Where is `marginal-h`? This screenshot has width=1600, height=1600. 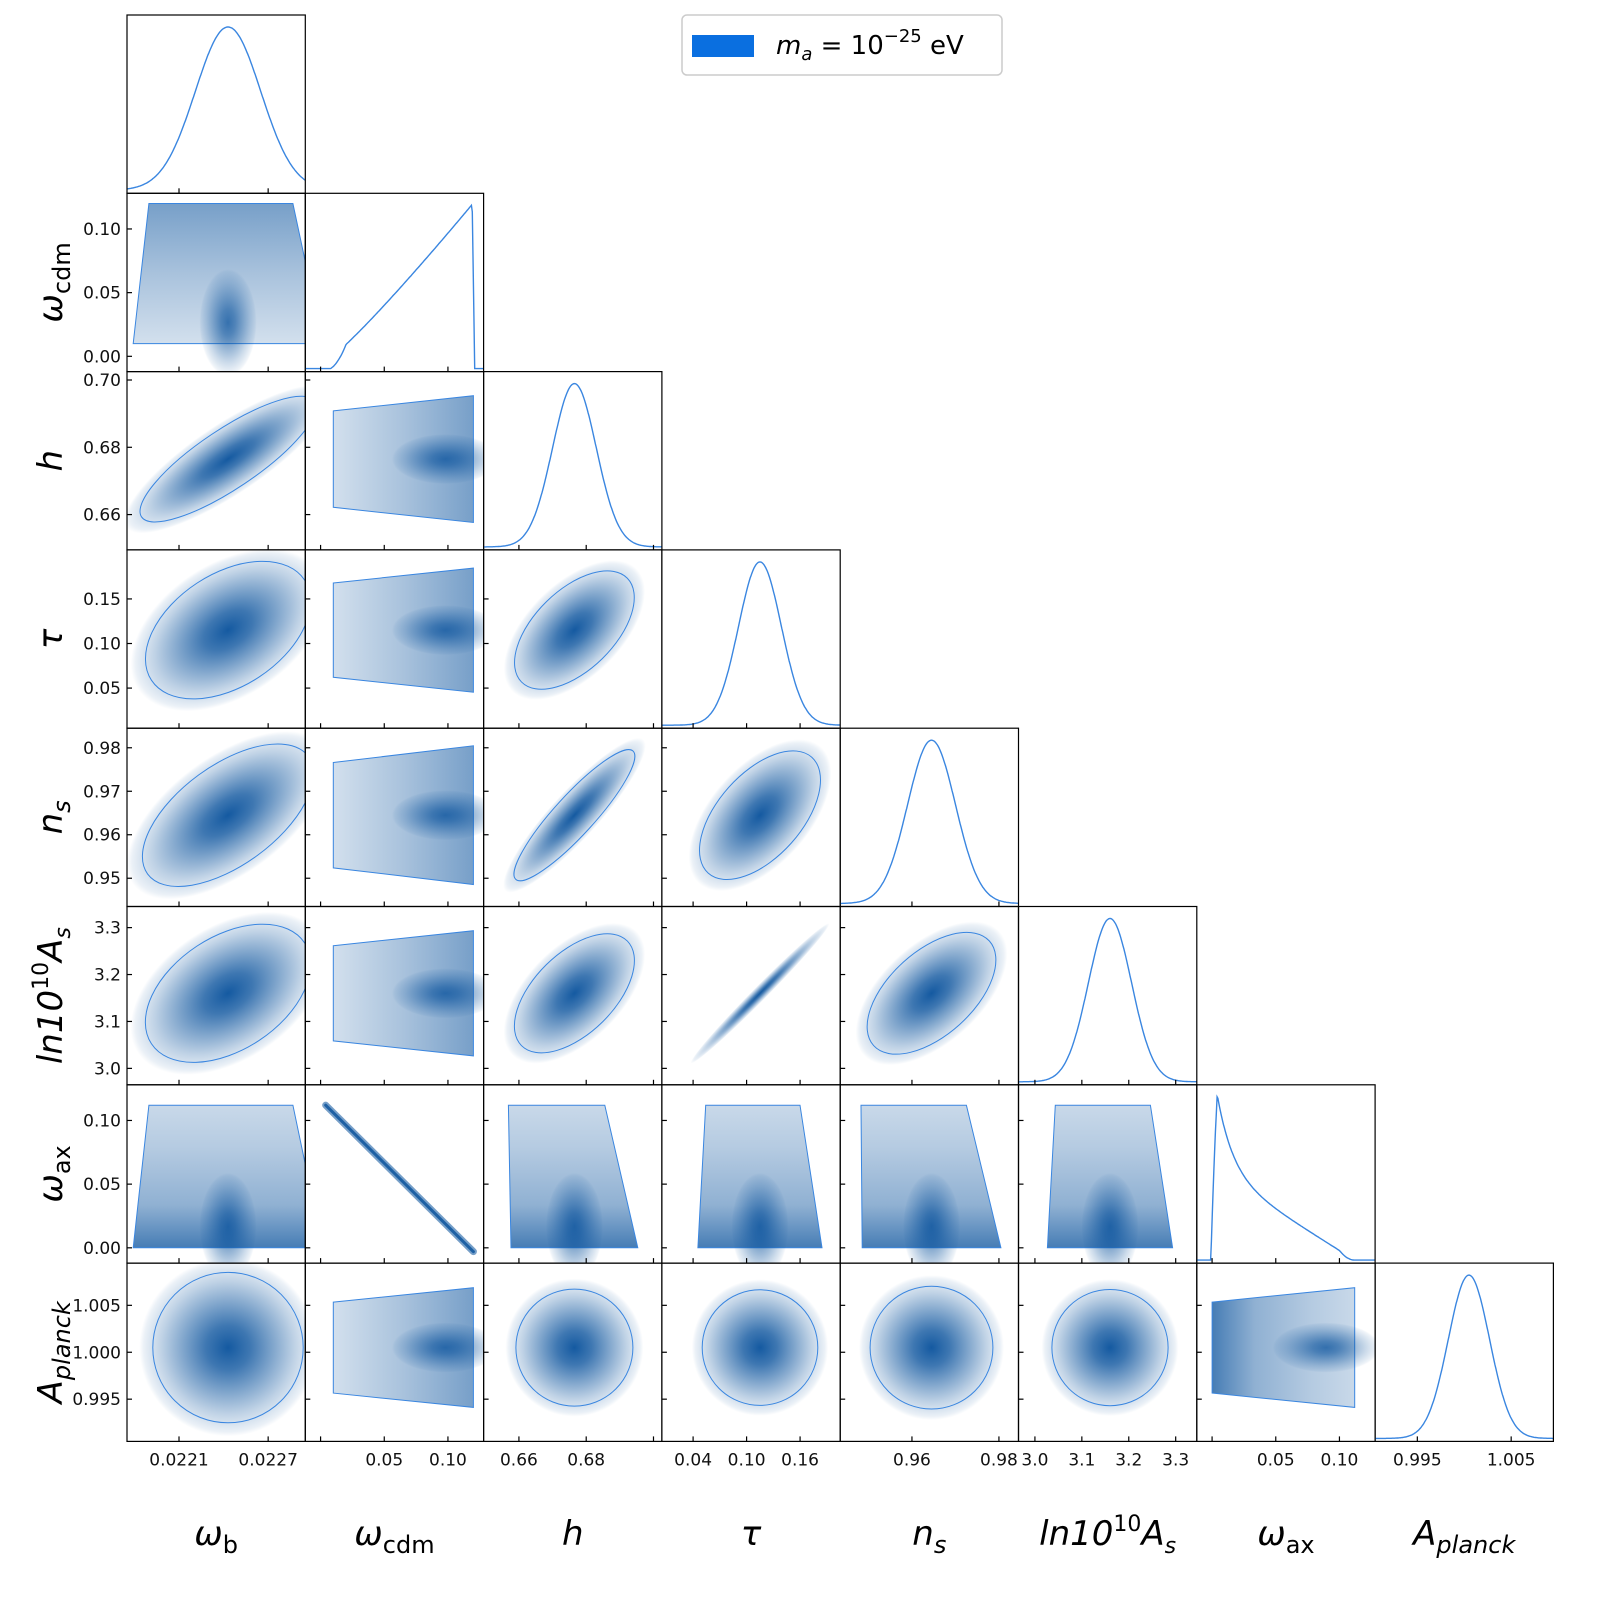 marginal-h is located at coordinates (572, 465).